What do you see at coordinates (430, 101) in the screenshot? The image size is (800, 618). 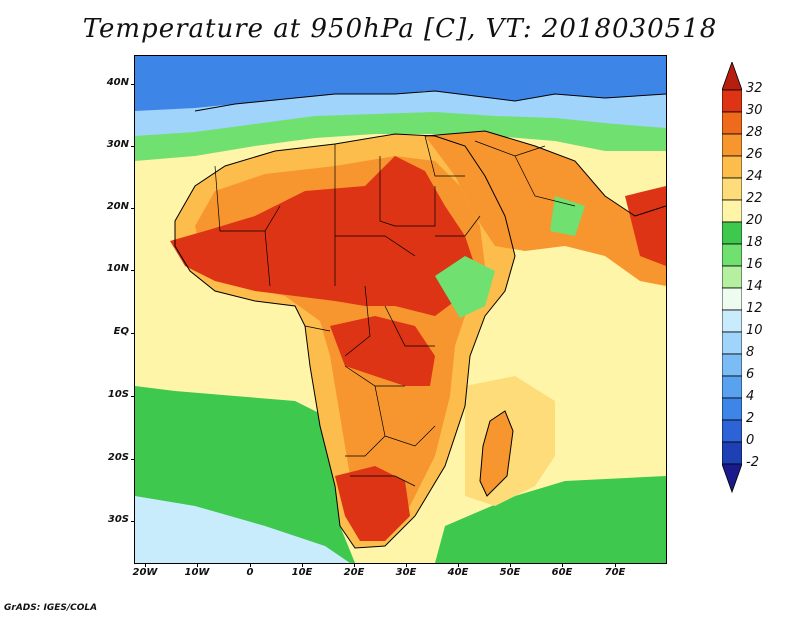 I see `europe-coastline` at bounding box center [430, 101].